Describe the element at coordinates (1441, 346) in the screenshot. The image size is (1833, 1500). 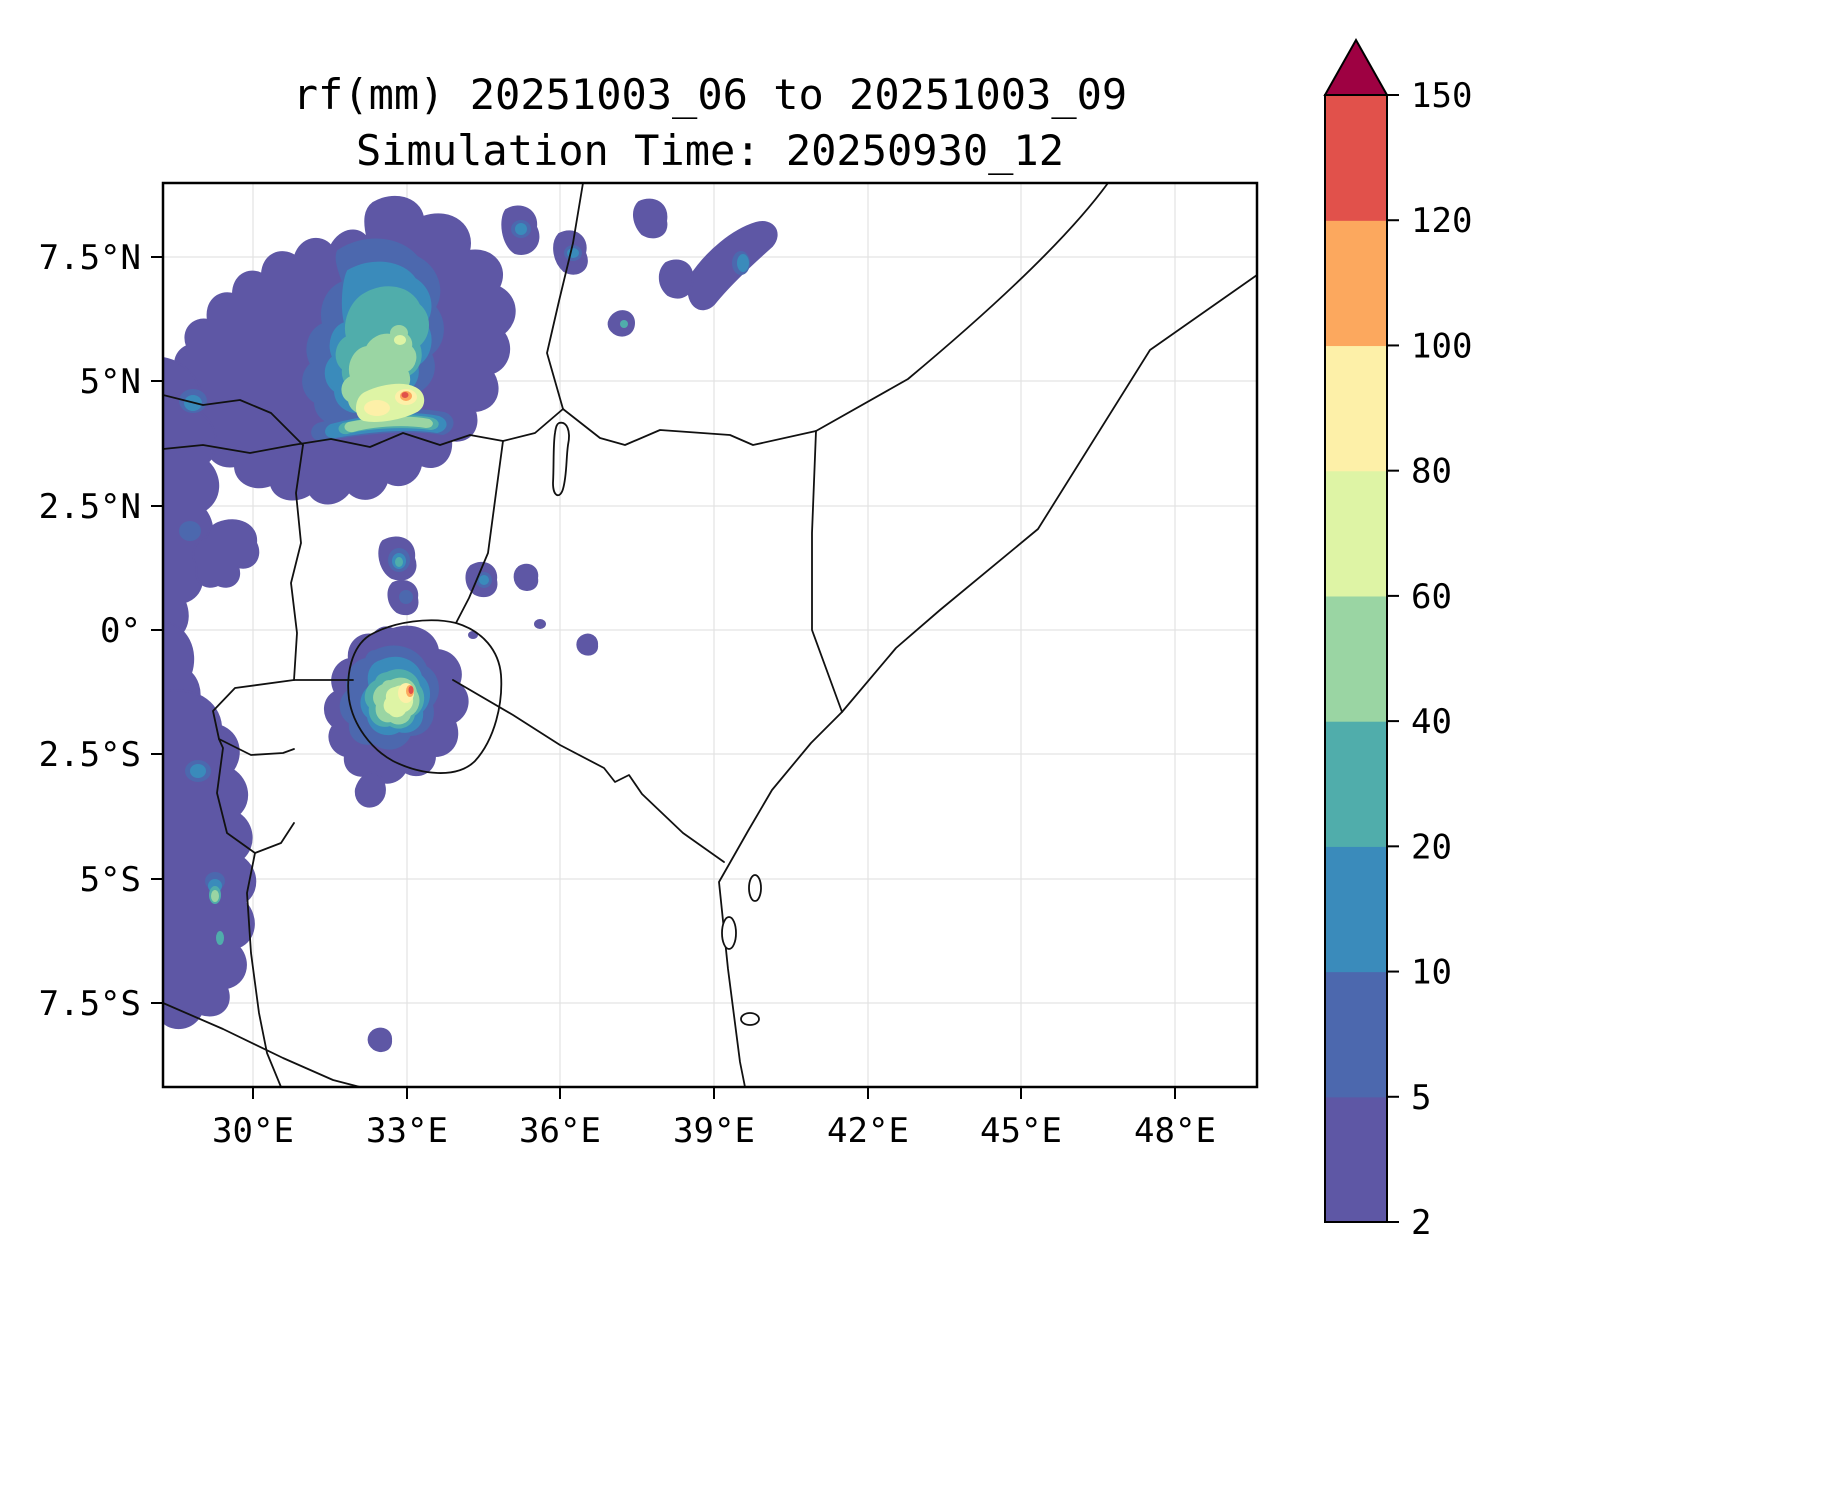
I see `colorbar-tick-label: 100` at that location.